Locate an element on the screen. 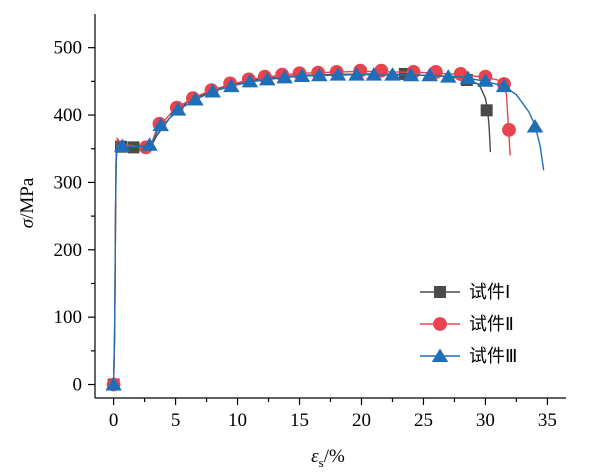  legend-label-3: 试件Ⅲ is located at coordinates (493, 356).